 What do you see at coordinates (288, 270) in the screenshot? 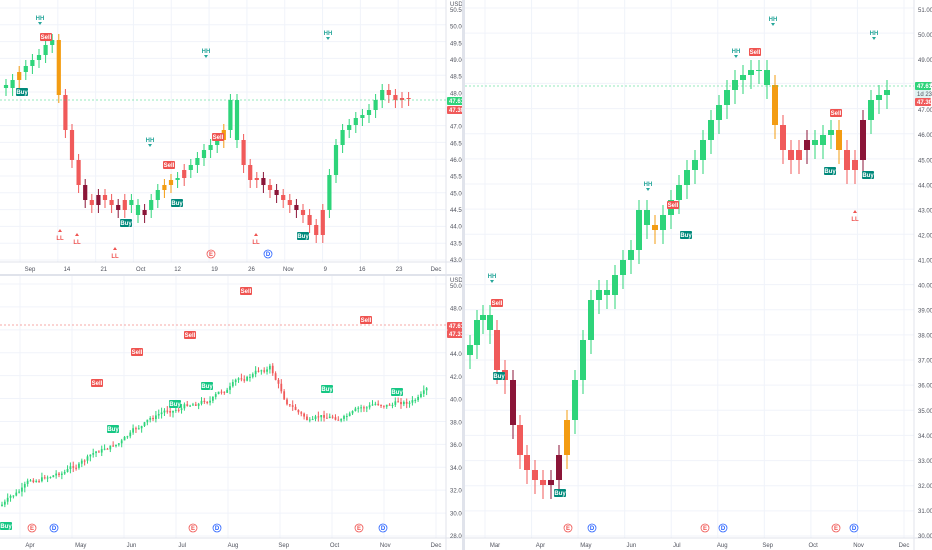
I see `tl-date-tick: Nov` at bounding box center [288, 270].